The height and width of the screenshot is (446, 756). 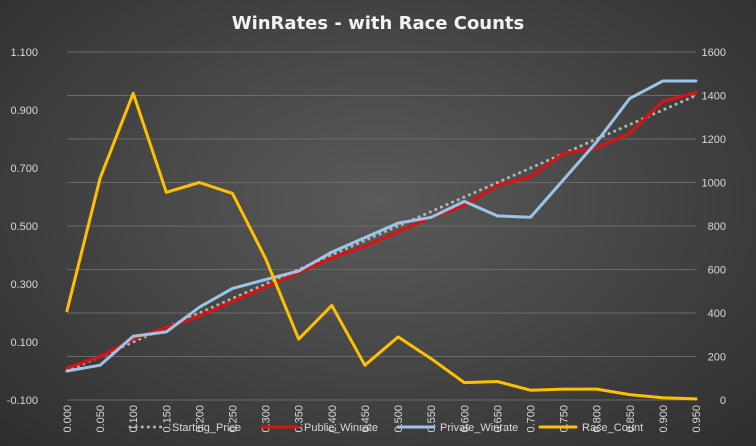 What do you see at coordinates (714, 184) in the screenshot?
I see `right-tick-label: 1000` at bounding box center [714, 184].